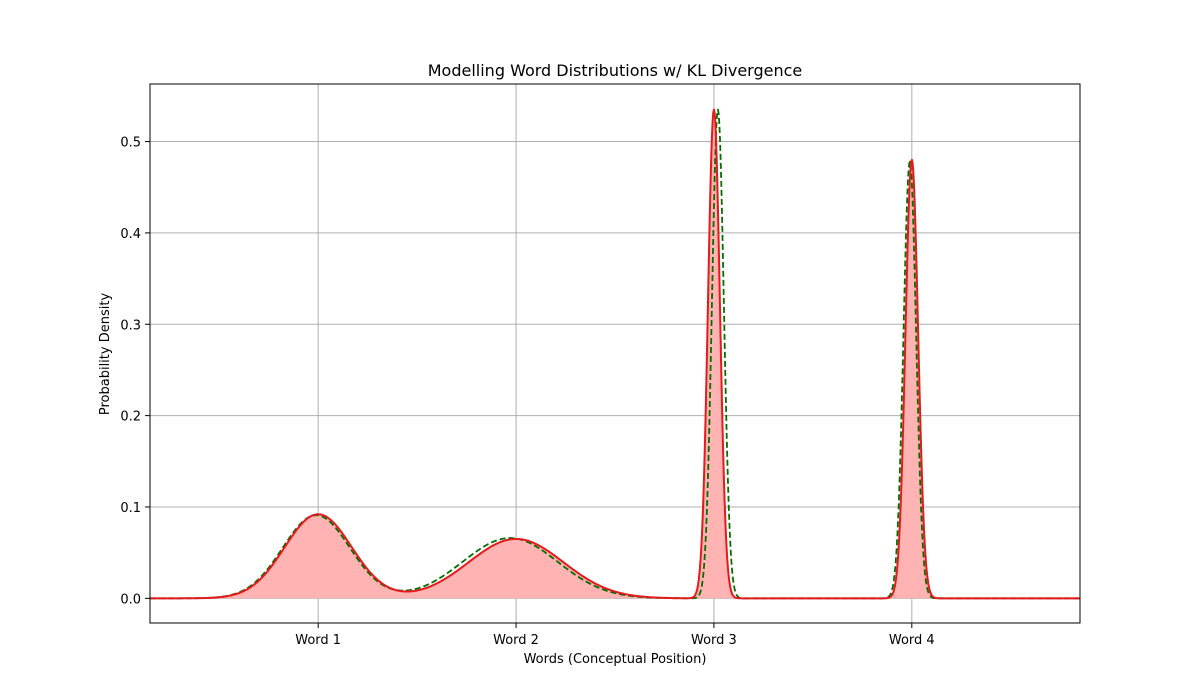 This screenshot has width=1200, height=700. What do you see at coordinates (516, 640) in the screenshot?
I see `x-tick-label: Word 2` at bounding box center [516, 640].